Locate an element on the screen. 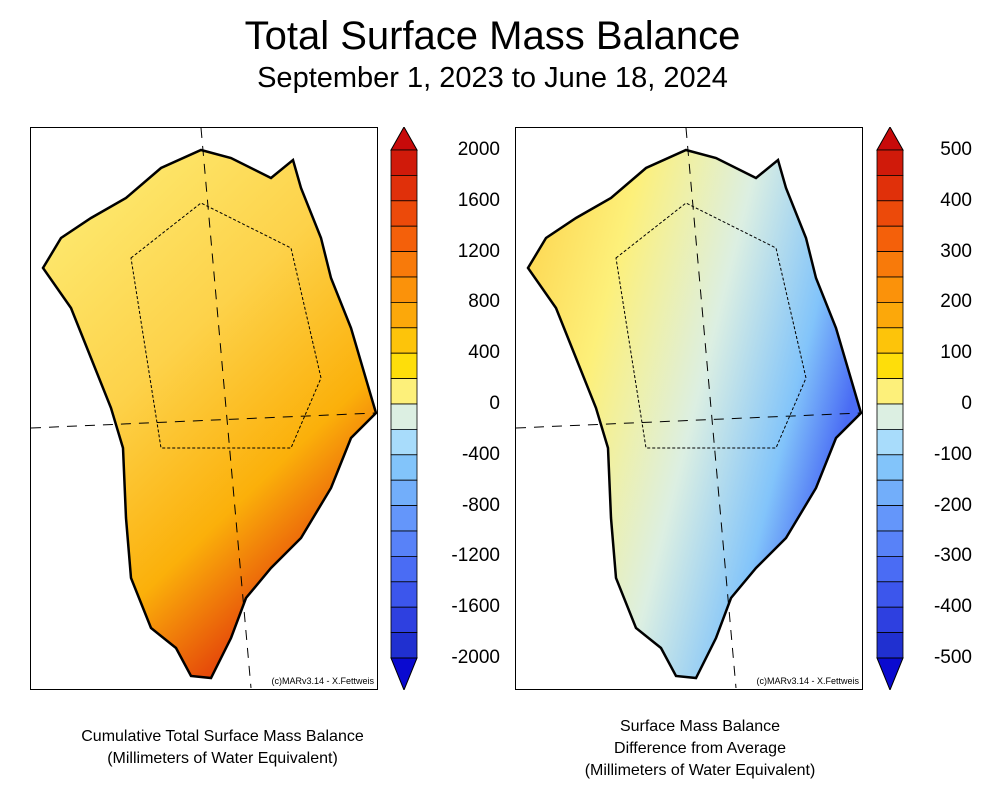  left-colorbar is located at coordinates (404, 408).